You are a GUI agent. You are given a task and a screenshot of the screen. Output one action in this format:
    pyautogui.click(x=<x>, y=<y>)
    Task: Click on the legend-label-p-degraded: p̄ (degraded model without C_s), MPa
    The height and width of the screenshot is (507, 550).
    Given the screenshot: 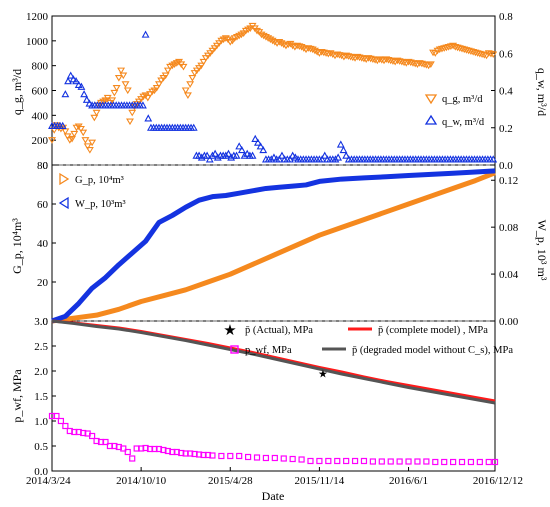 What is the action you would take?
    pyautogui.click(x=432, y=350)
    